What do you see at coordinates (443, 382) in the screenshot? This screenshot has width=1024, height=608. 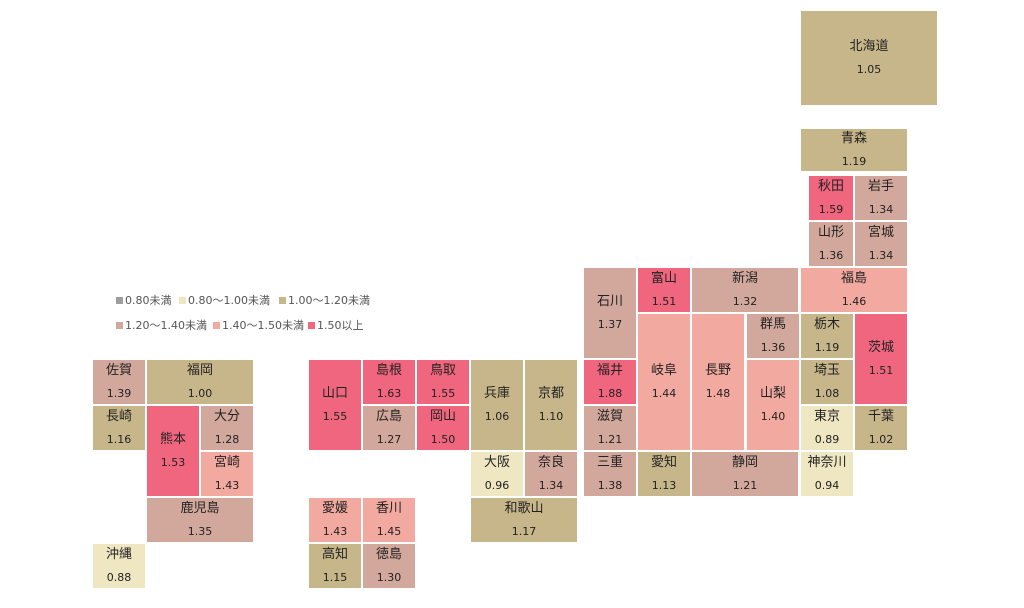 I see `prefecture-tottori: 鳥取 1.55` at bounding box center [443, 382].